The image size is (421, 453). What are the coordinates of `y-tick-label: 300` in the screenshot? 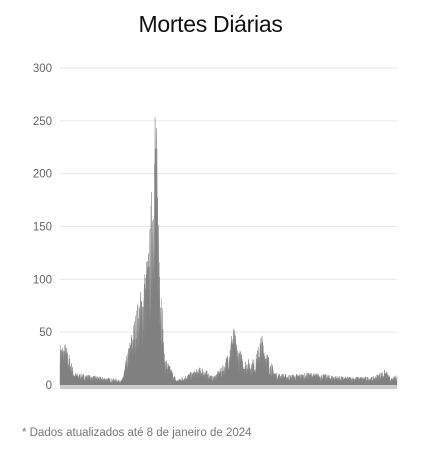 It's located at (42, 69).